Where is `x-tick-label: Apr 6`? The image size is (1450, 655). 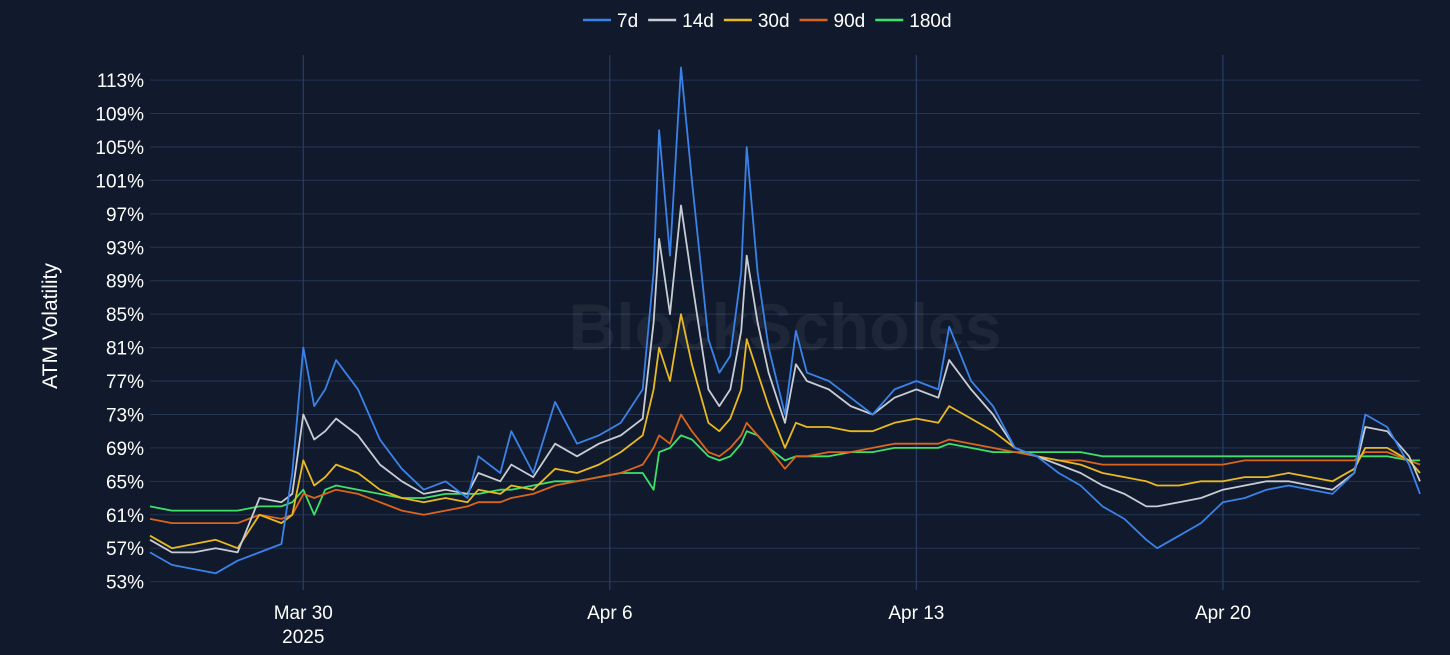 x-tick-label: Apr 6 is located at coordinates (609, 613).